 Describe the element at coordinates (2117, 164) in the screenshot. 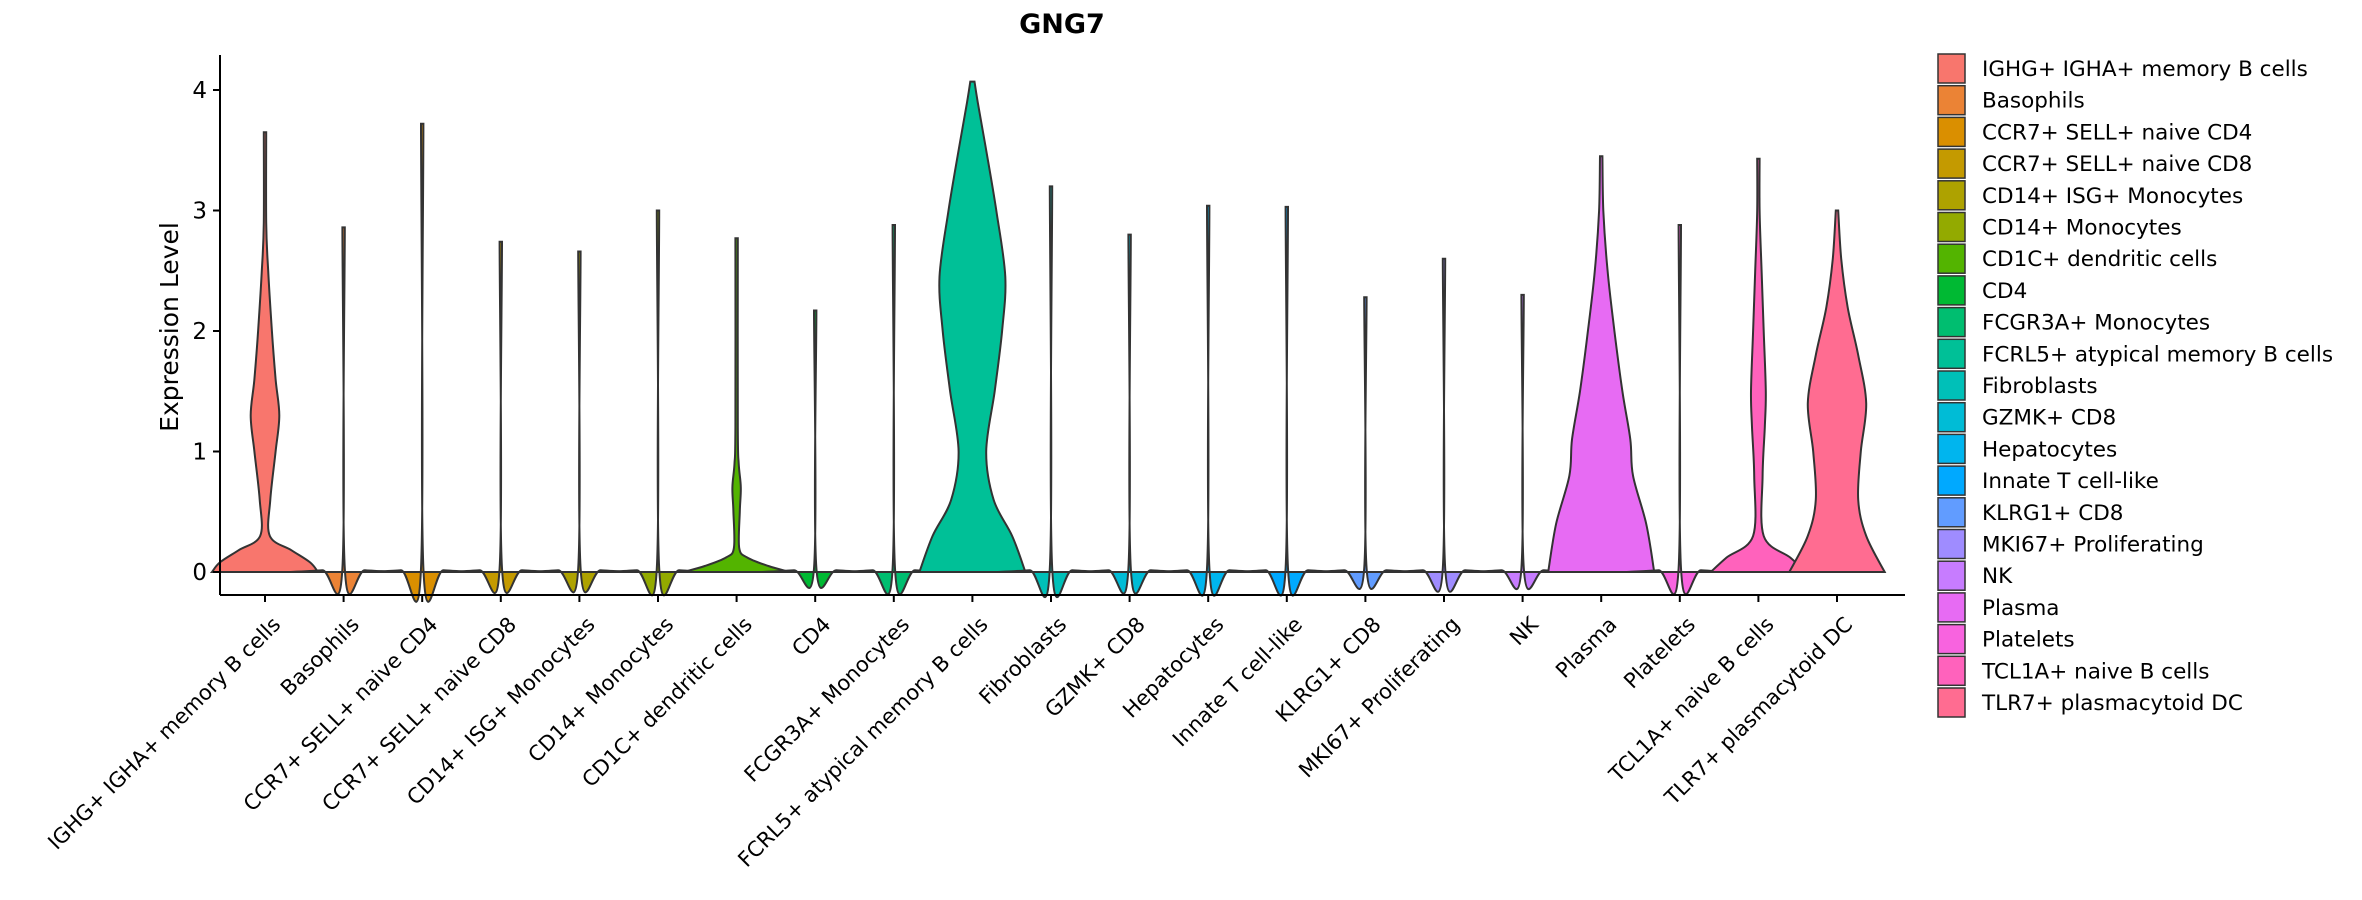

I see `legend-label: CCR7+ SELL+ naive CD8` at that location.